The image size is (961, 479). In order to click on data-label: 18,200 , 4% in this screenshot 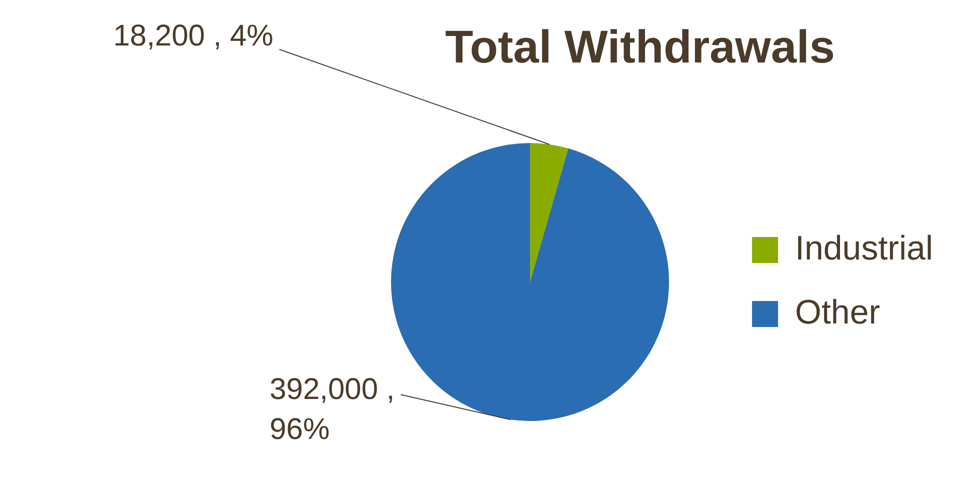, I will do `click(193, 36)`.